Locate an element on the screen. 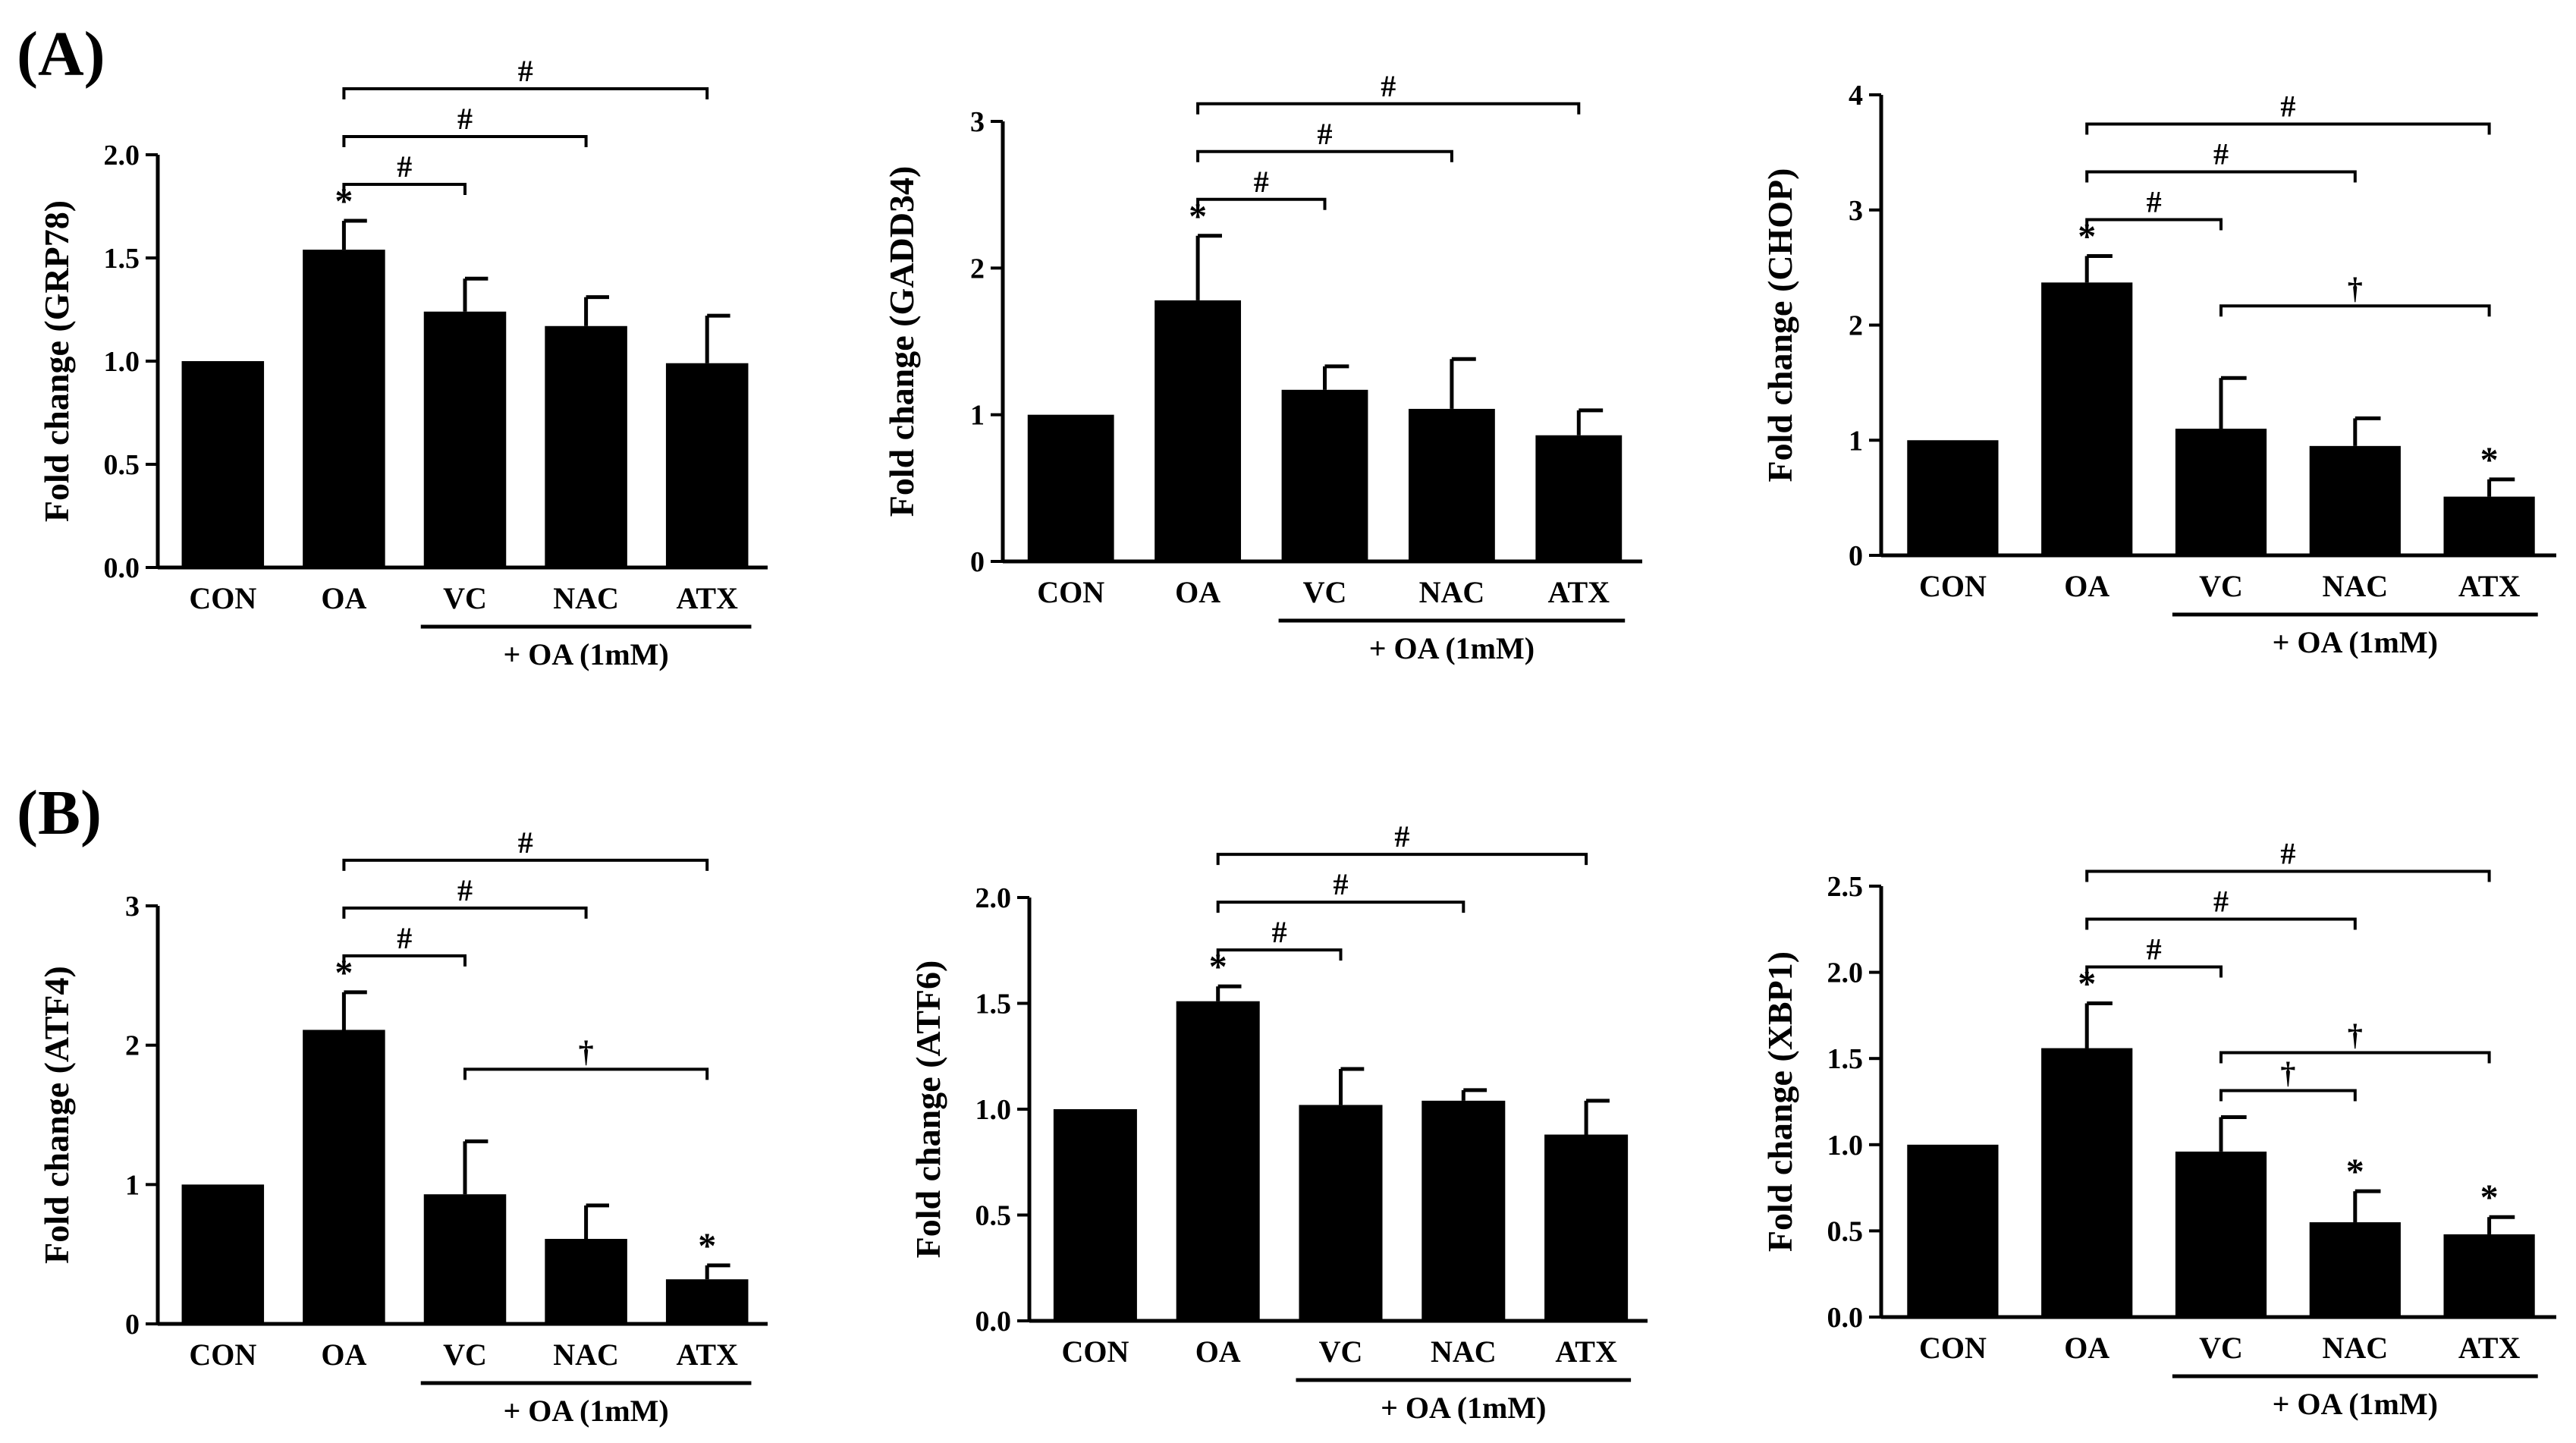  y-axis-label: Fold change (ATF4) is located at coordinates (56, 1115).